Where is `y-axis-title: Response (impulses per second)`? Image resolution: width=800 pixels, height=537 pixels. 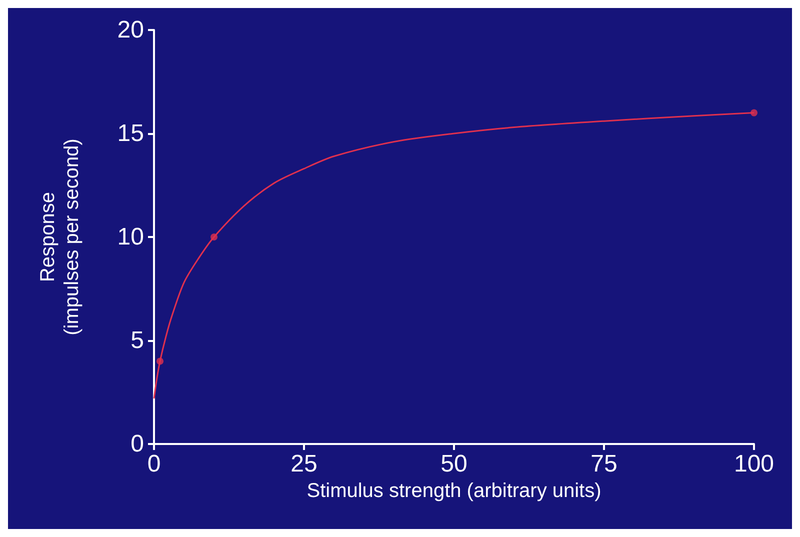
y-axis-title: Response (impulses per second) is located at coordinates (60, 237).